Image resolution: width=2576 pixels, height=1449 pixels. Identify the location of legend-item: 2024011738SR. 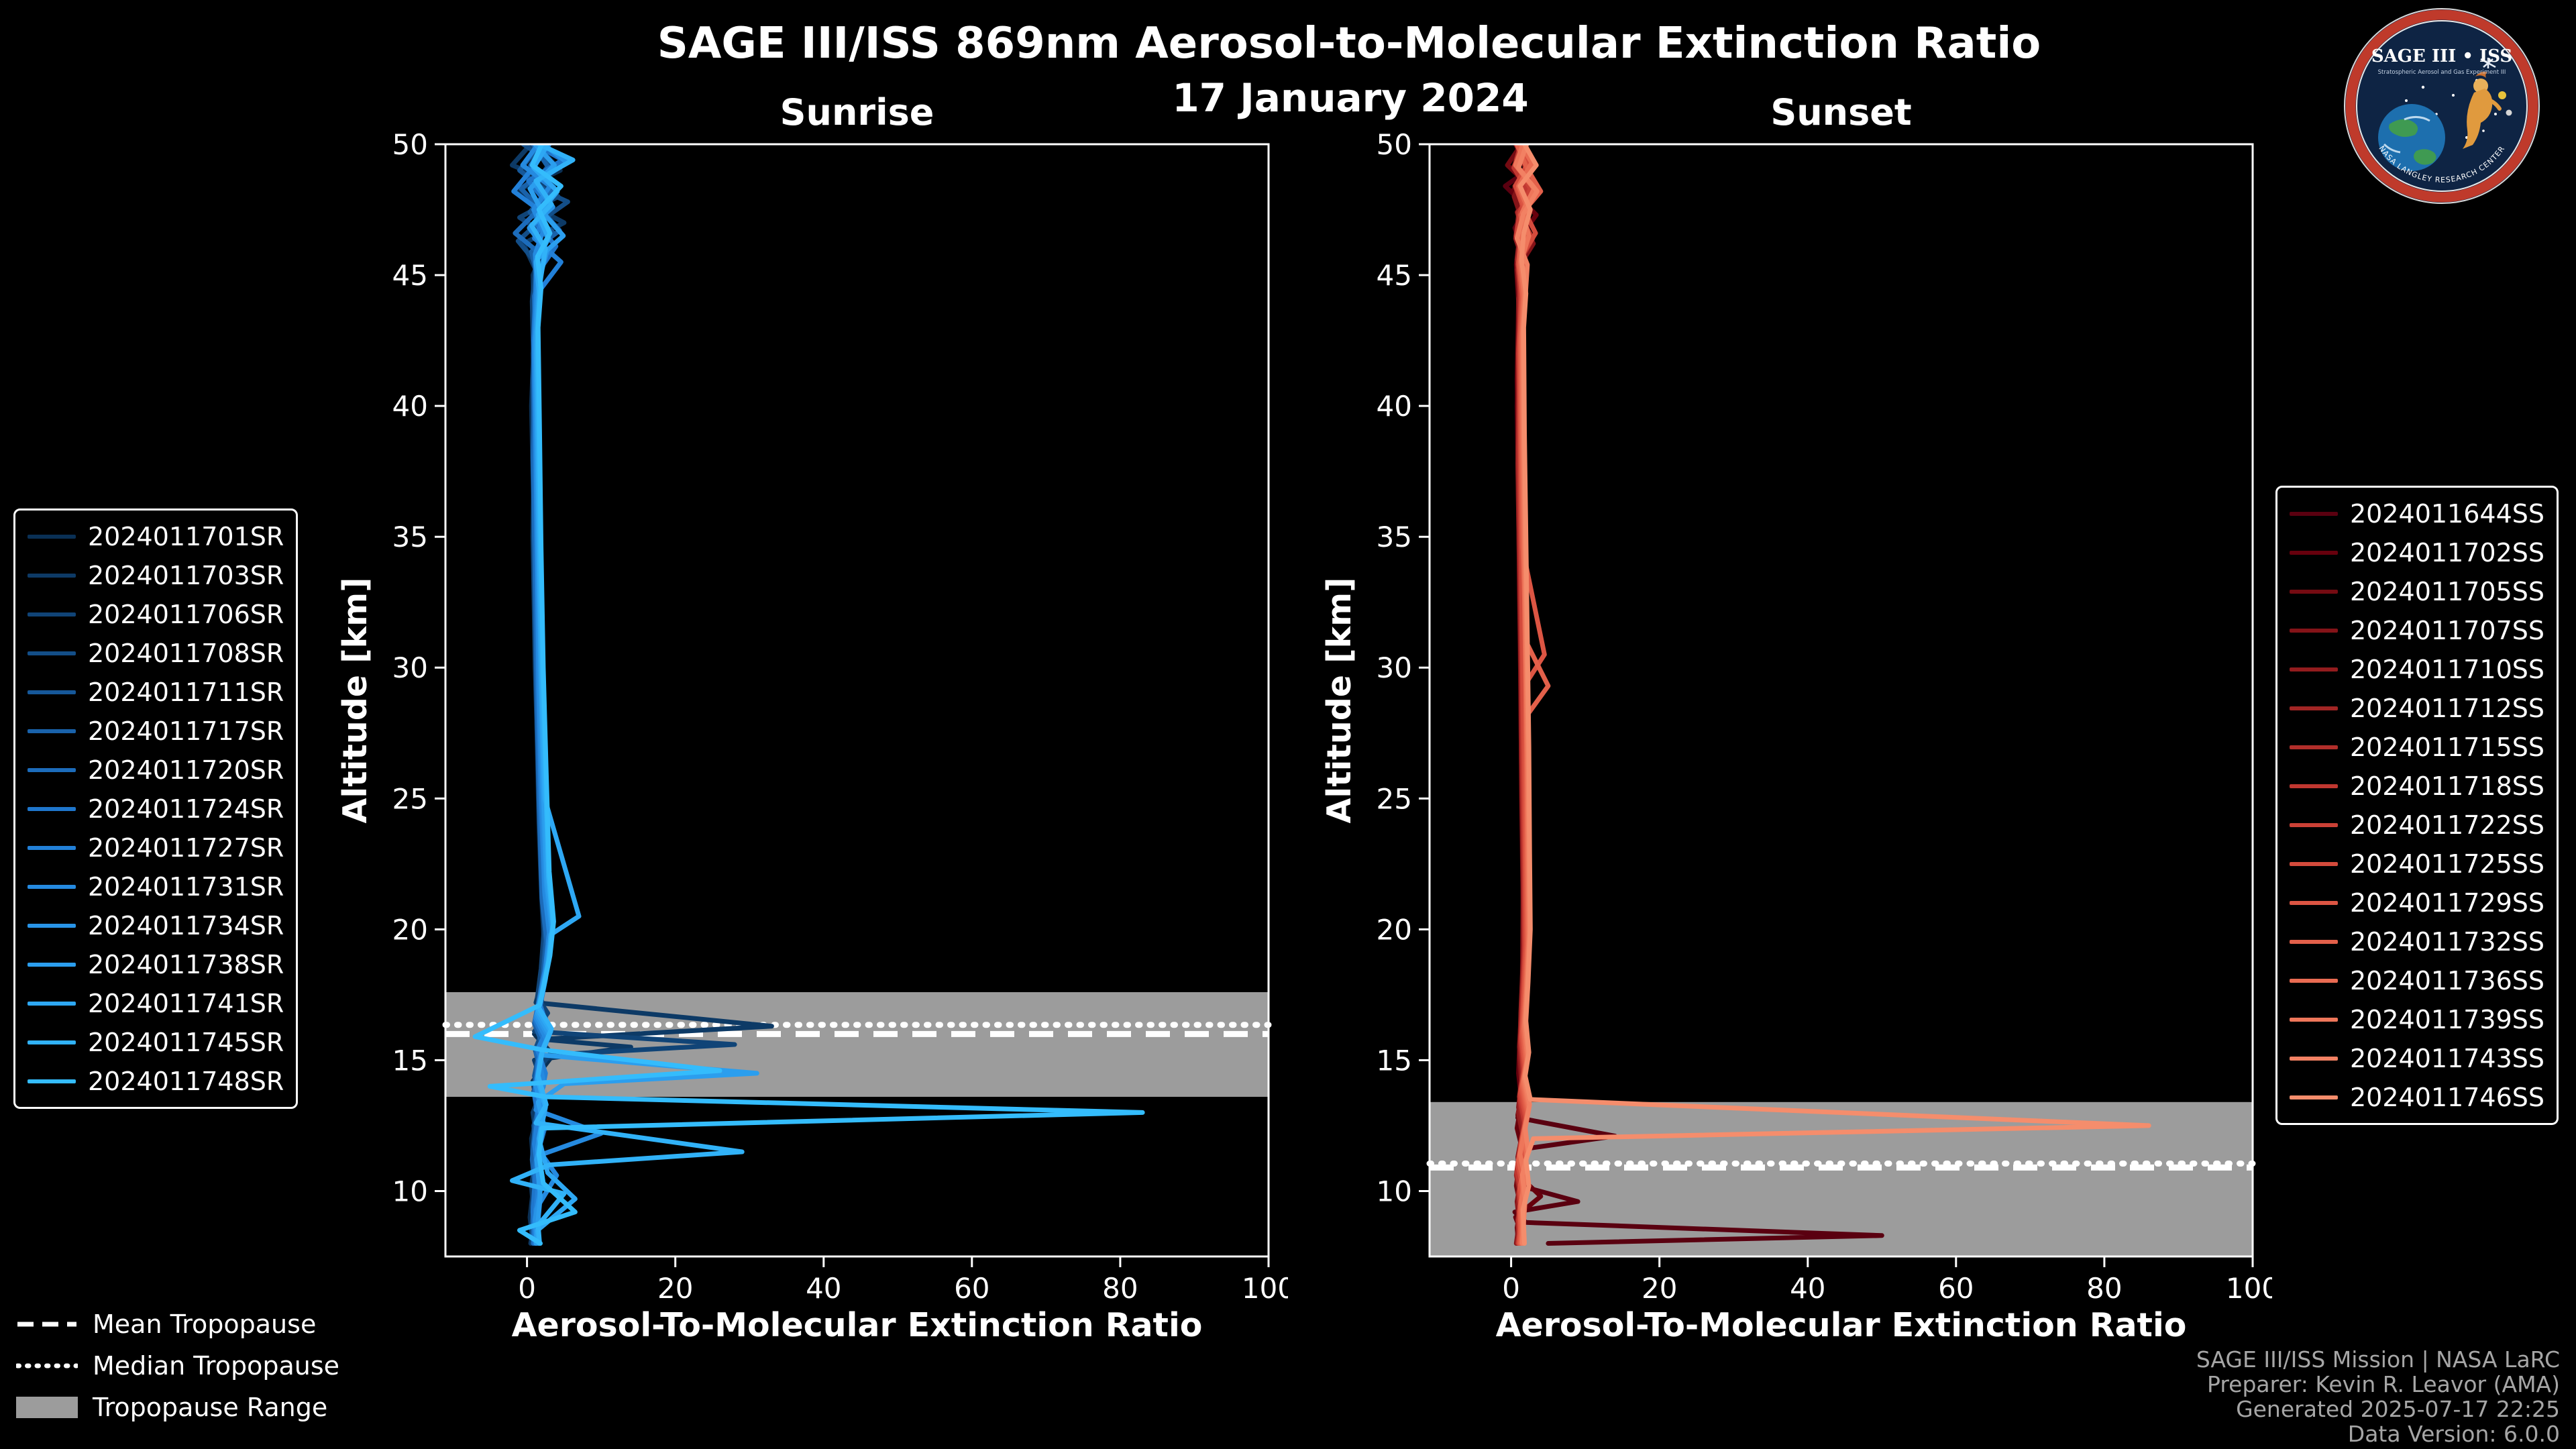
(156, 964).